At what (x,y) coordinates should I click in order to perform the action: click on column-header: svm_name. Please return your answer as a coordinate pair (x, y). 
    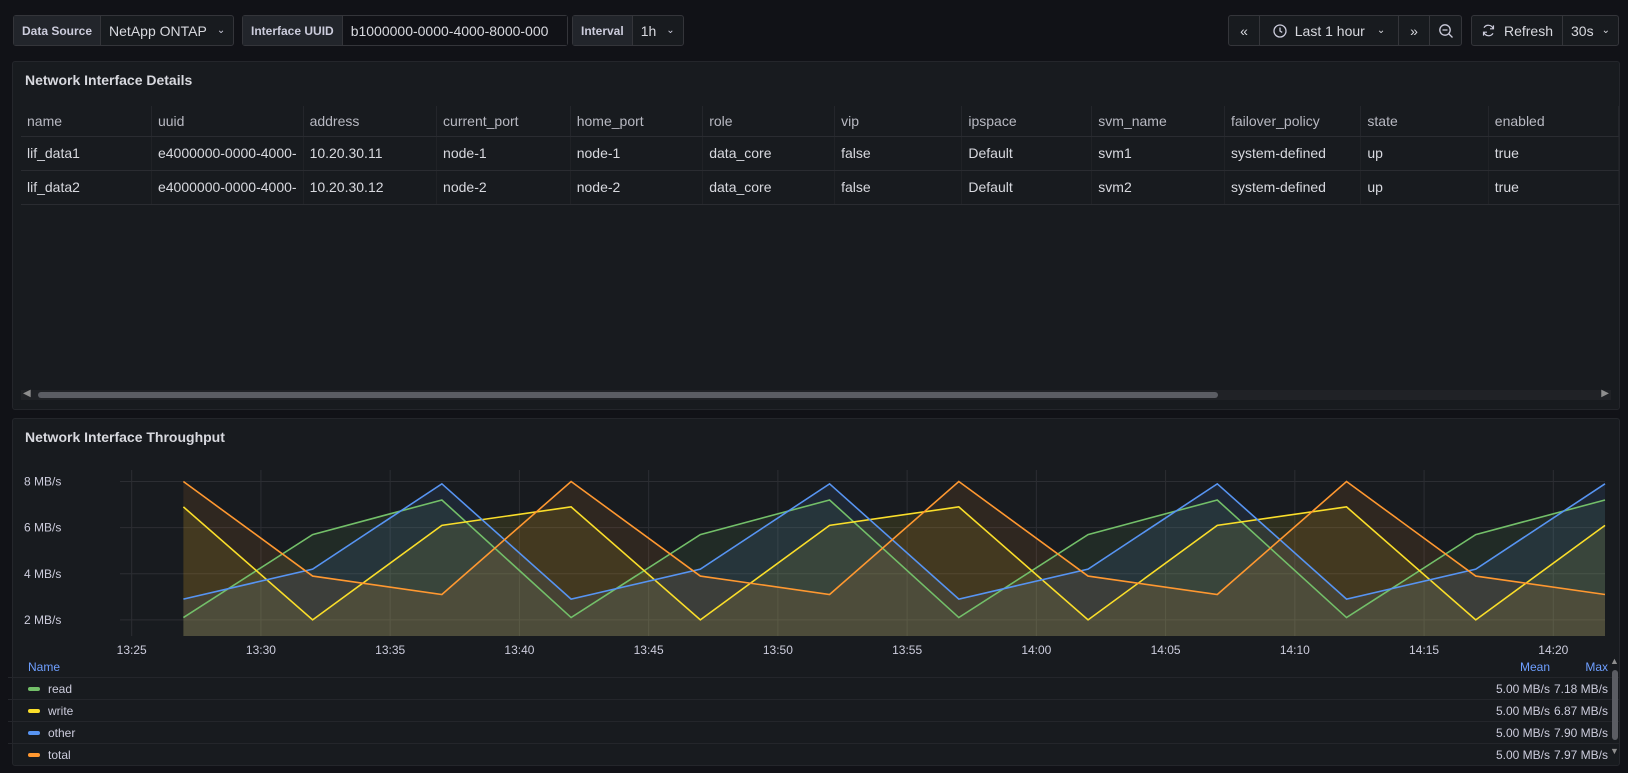
    Looking at the image, I should click on (1158, 121).